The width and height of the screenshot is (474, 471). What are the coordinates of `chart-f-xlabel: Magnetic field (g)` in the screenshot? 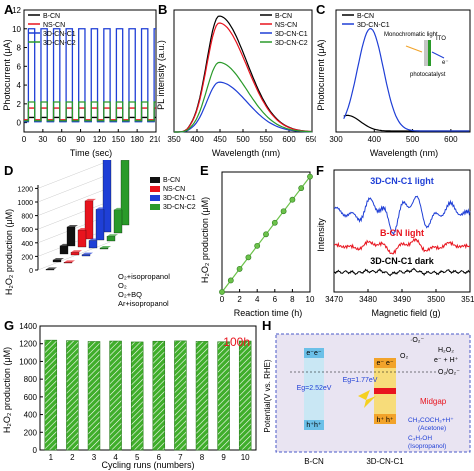 It's located at (405, 313).